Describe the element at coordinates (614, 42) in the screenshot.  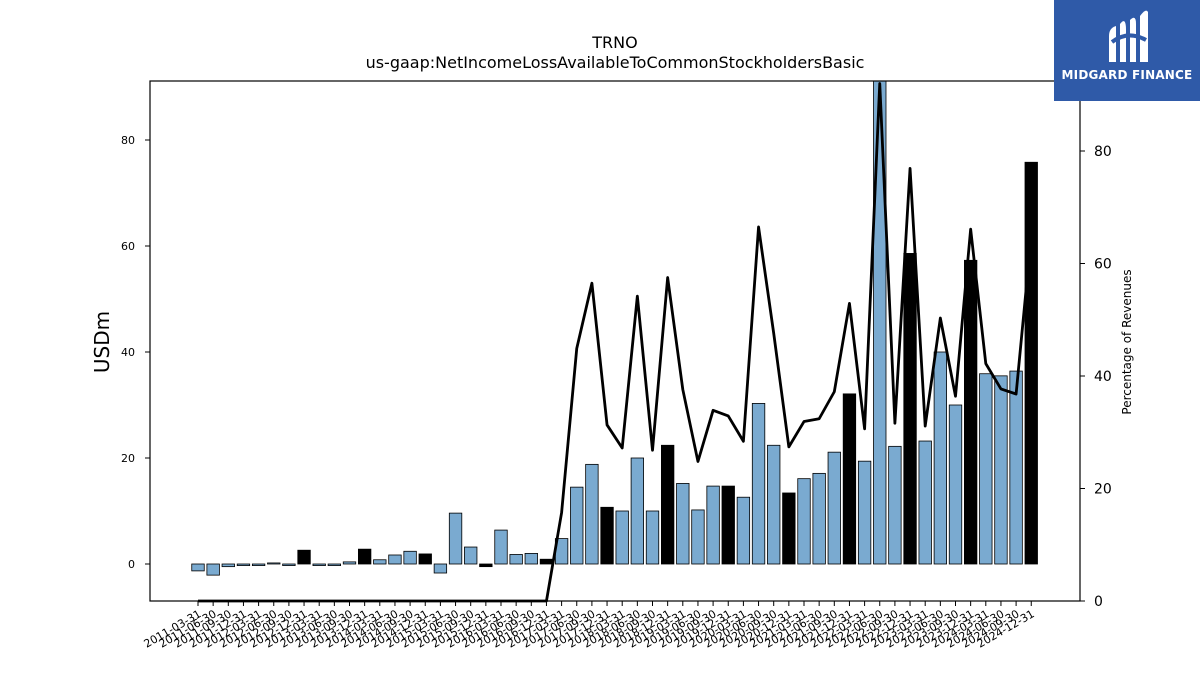
I see `chart-title: TRNO` at that location.